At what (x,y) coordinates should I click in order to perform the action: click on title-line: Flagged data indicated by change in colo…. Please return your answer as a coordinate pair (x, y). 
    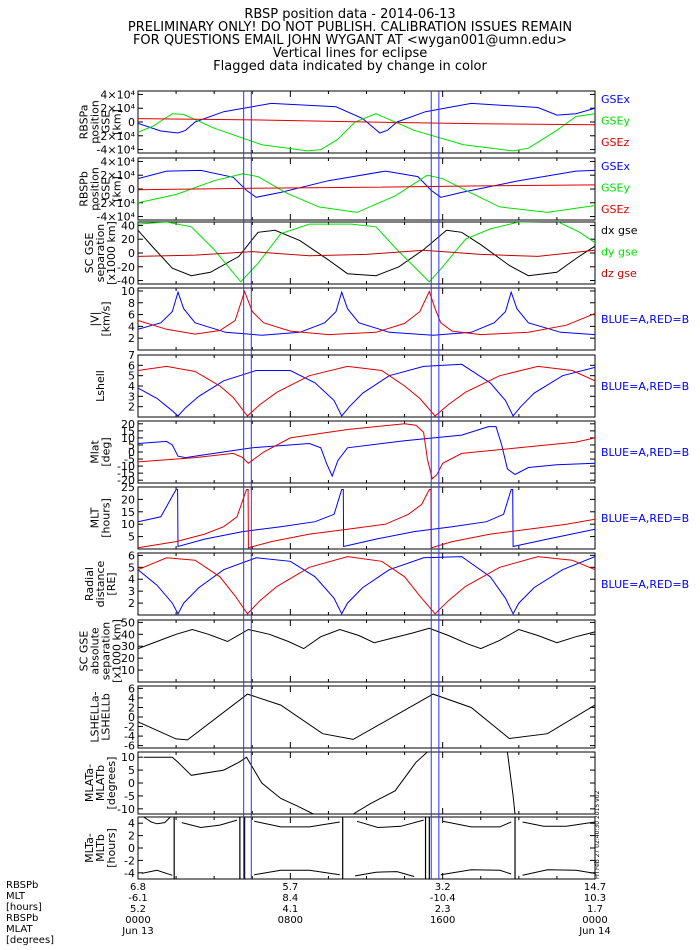
    Looking at the image, I should click on (350, 66).